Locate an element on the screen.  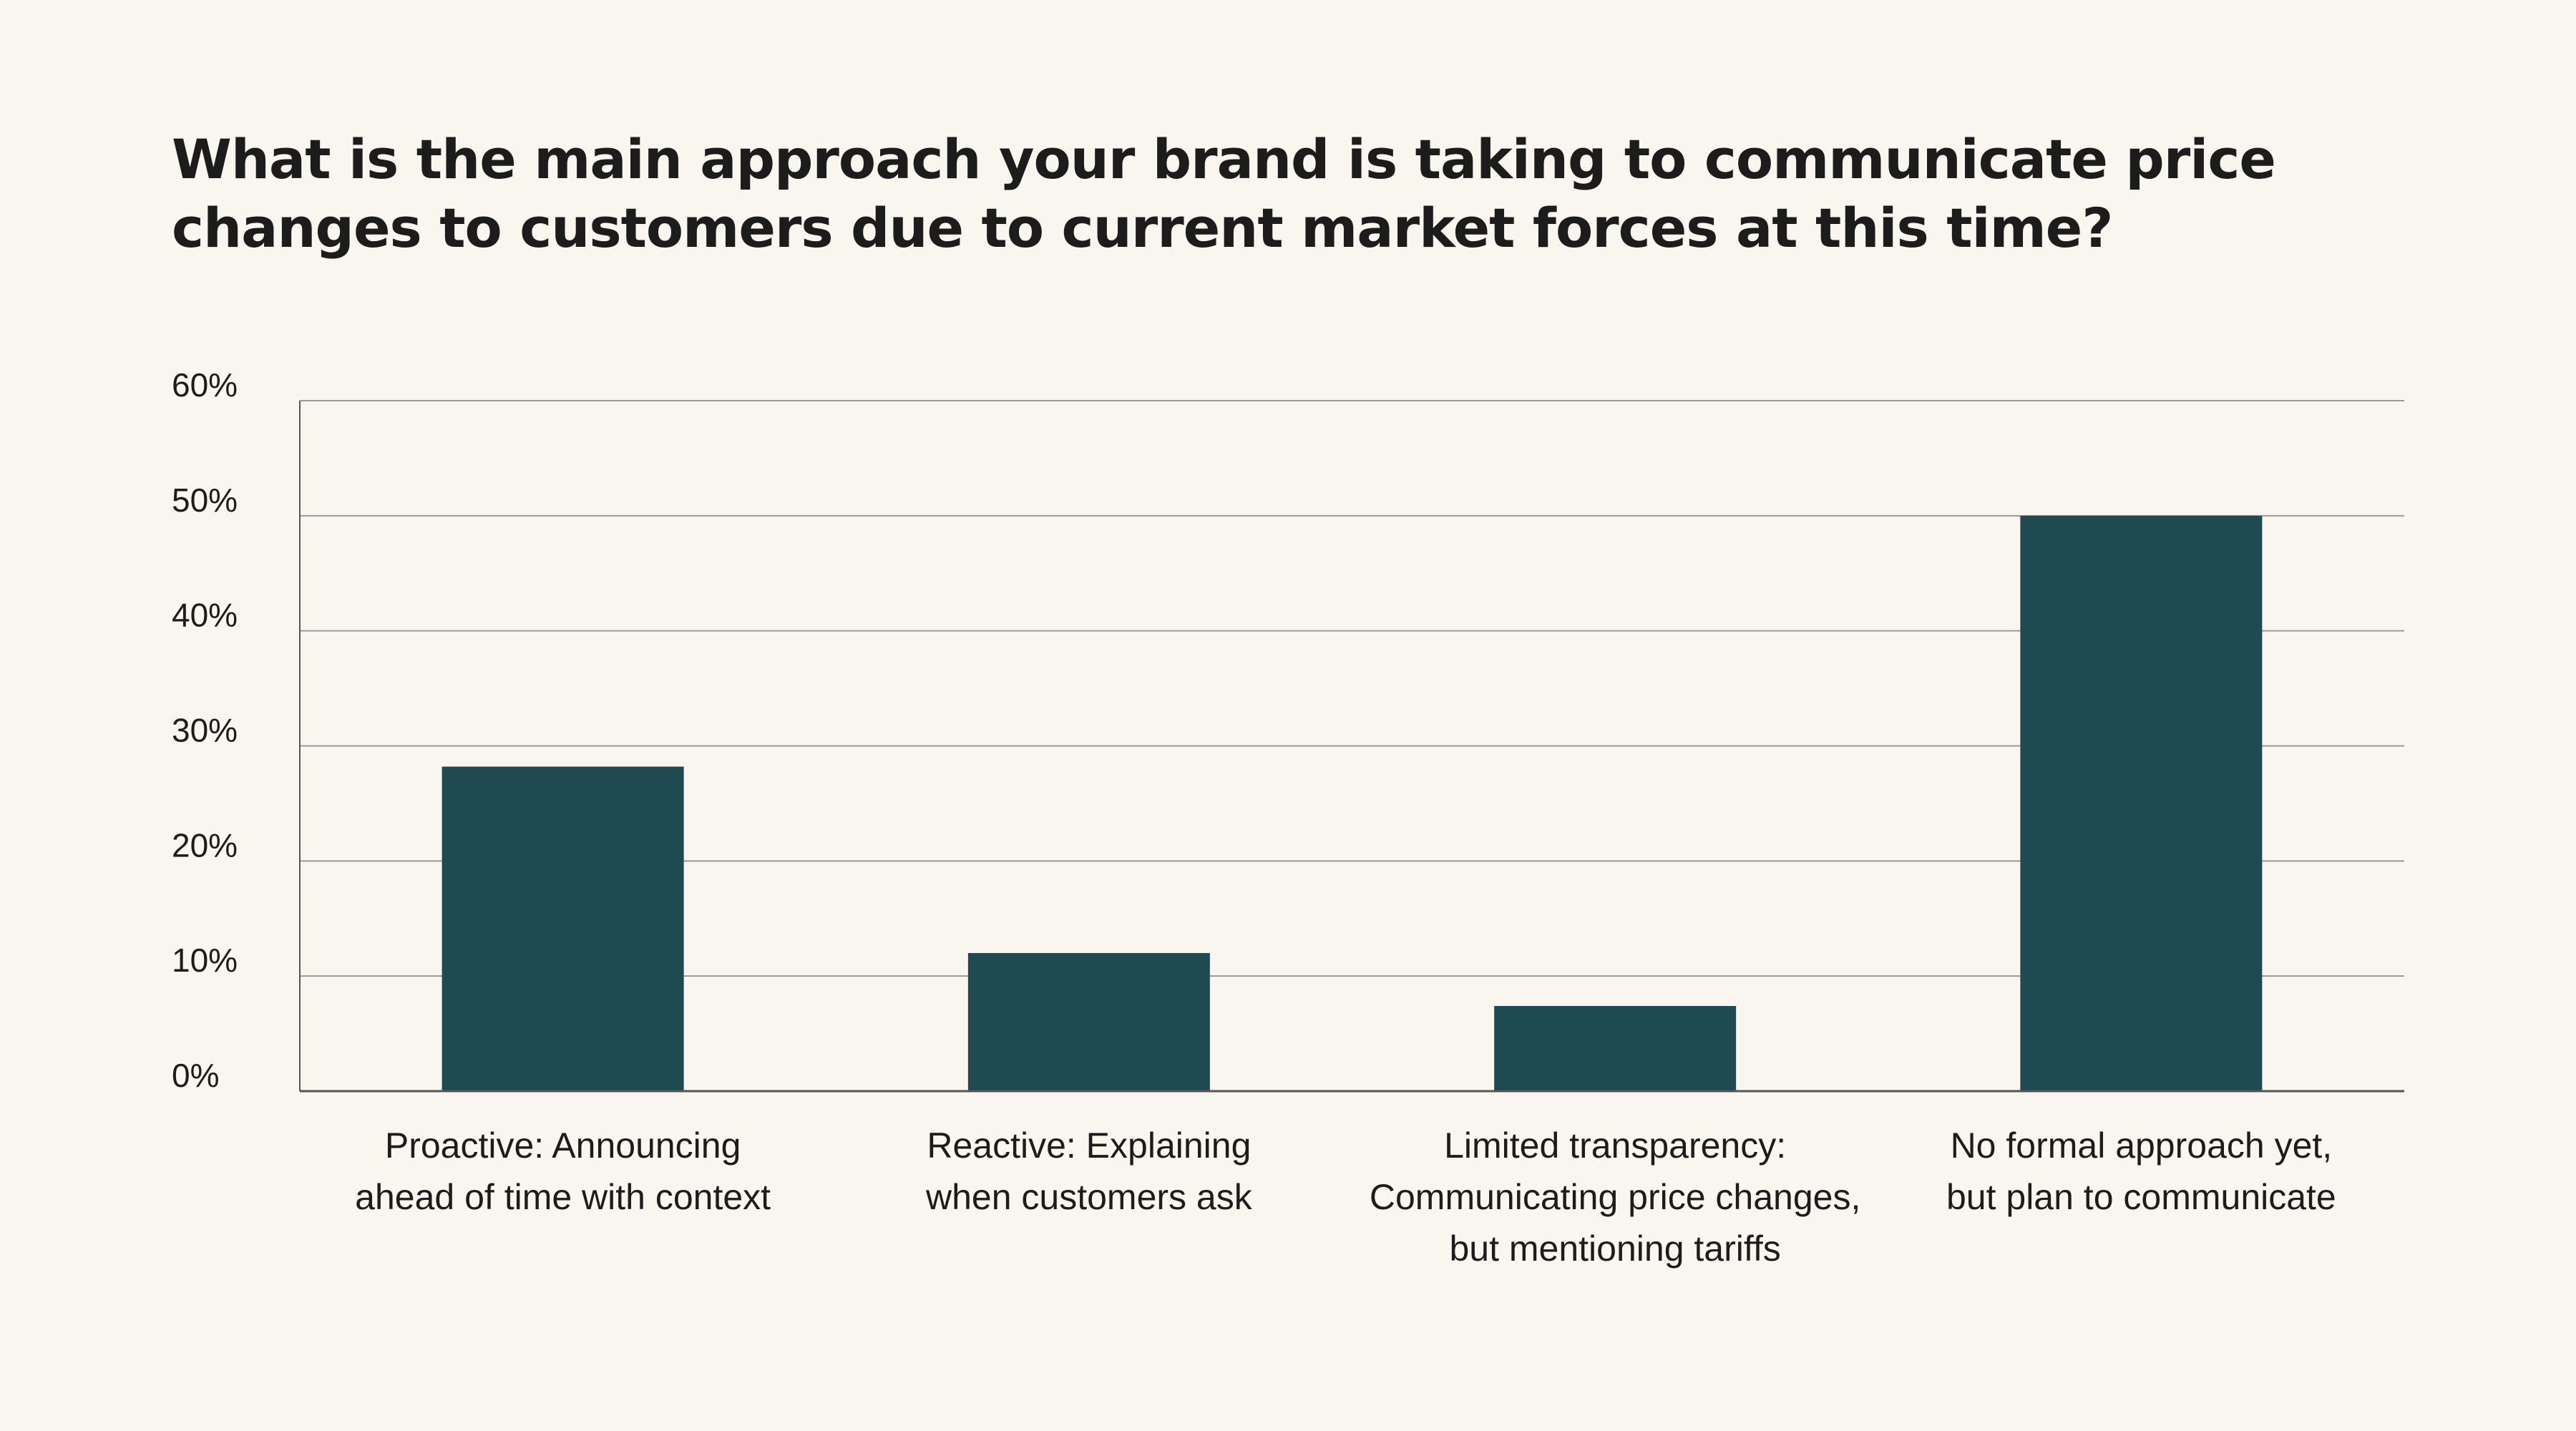
x-category-label-line: but mentioning tariffs is located at coordinates (1615, 1249).